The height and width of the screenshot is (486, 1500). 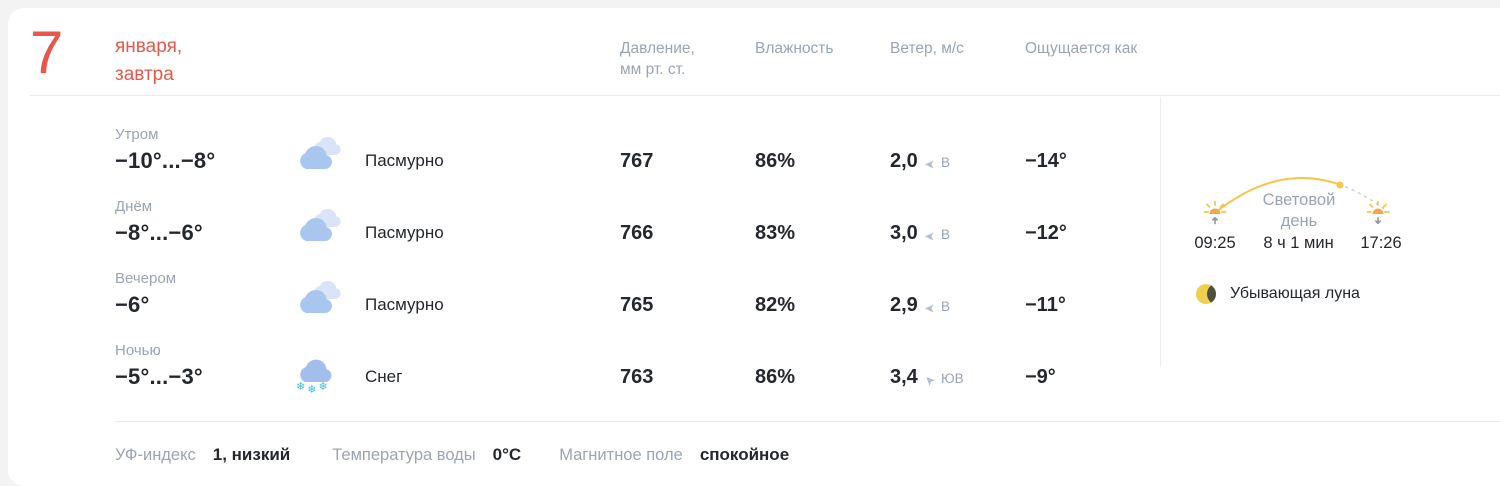 I want to click on humidity-value: 82%, so click(x=775, y=305).